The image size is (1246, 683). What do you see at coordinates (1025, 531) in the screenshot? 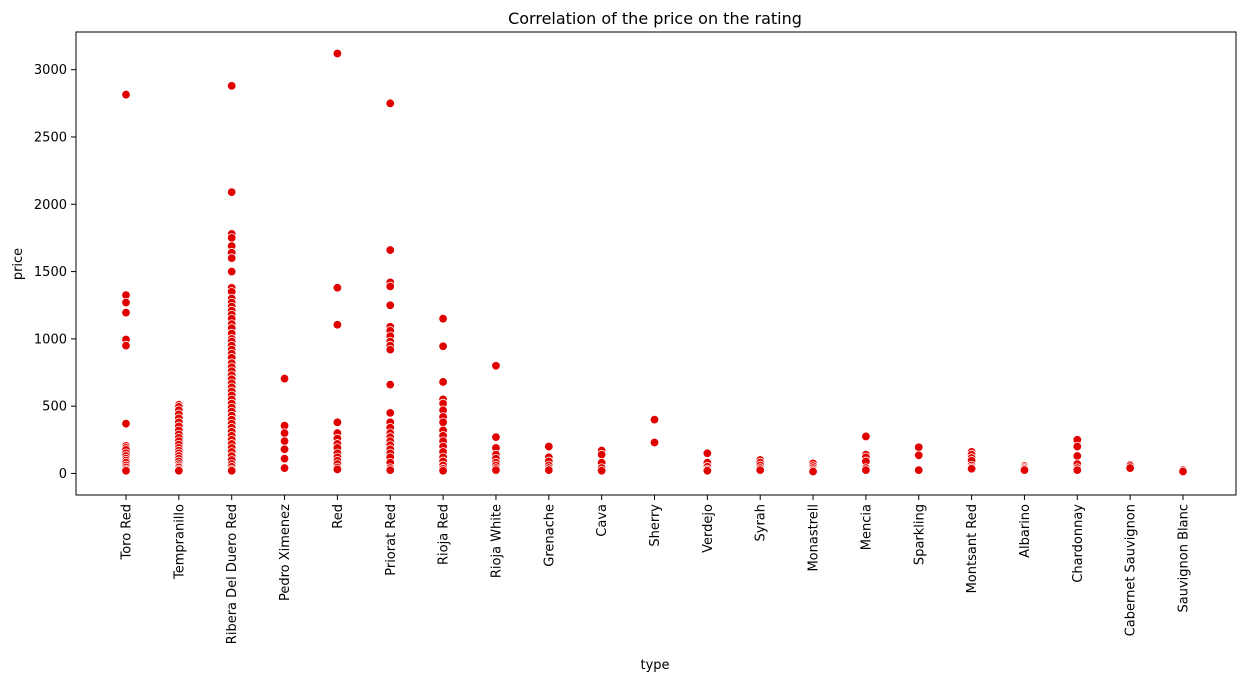
I see `x-tick-label: Albarino` at bounding box center [1025, 531].